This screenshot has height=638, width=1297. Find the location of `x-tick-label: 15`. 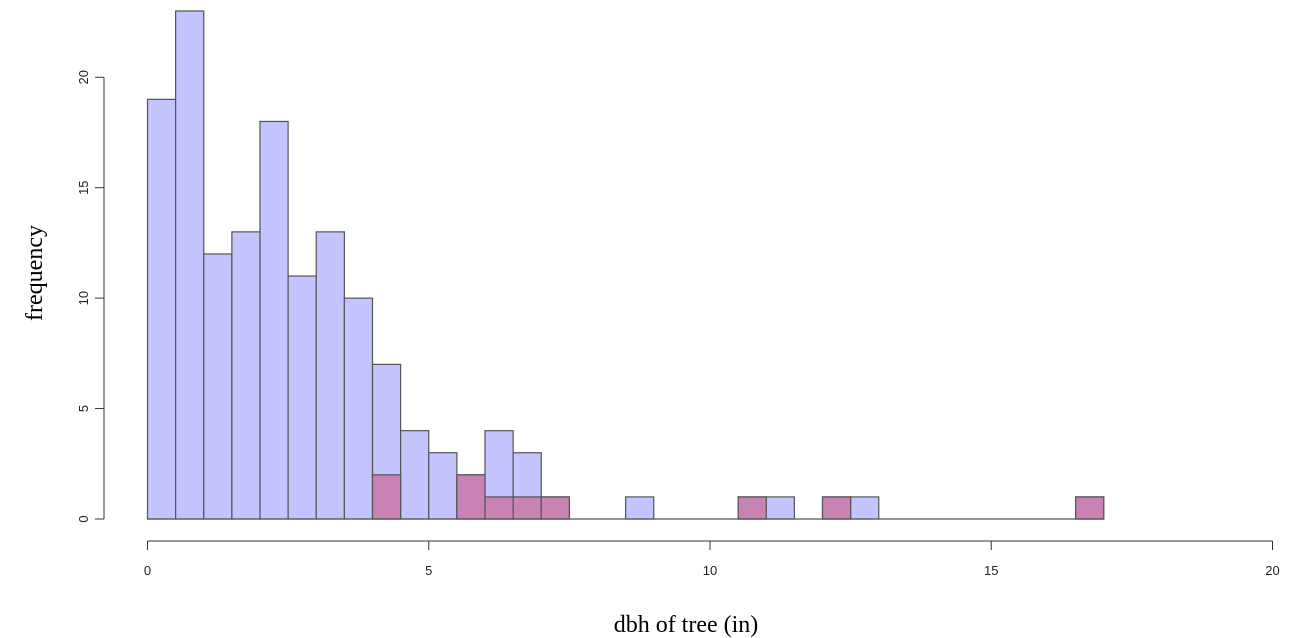

x-tick-label: 15 is located at coordinates (991, 570).